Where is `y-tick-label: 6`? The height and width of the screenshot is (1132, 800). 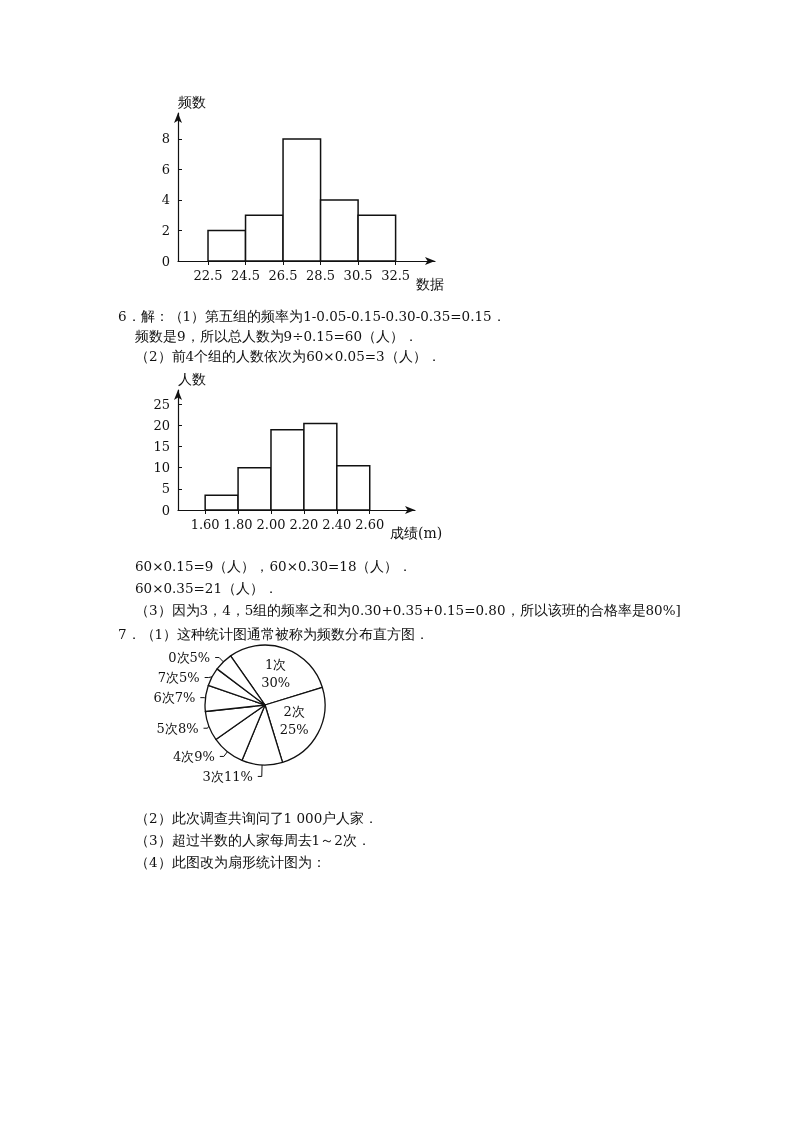
y-tick-label: 6 is located at coordinates (165, 169).